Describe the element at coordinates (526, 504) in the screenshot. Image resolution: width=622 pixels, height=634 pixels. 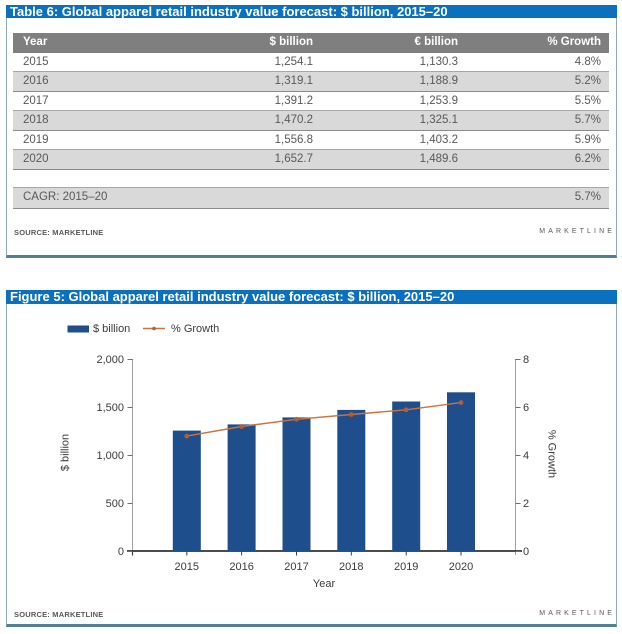
I see `svg-text: 2` at that location.